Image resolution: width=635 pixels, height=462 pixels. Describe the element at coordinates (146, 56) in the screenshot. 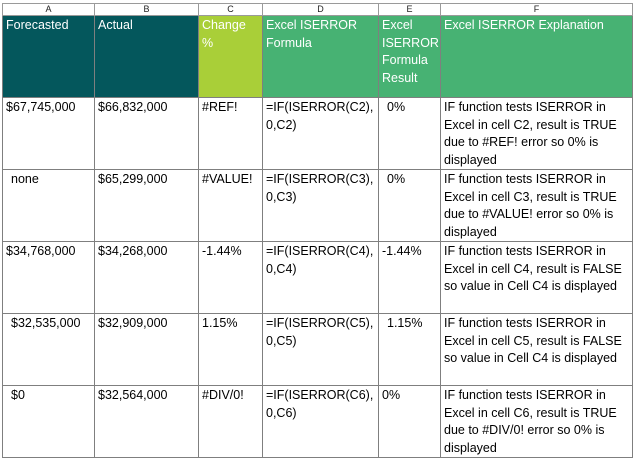

I see `header-actual: Actual` at that location.